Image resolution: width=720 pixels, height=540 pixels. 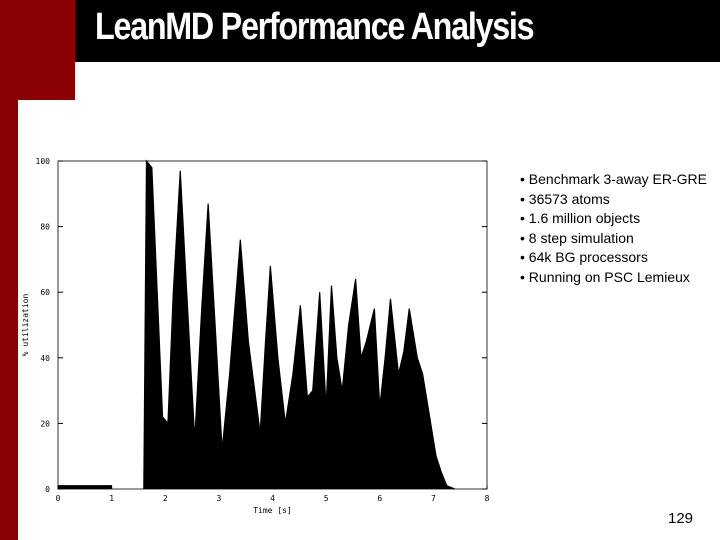 I want to click on x-axis-label: Time [s], so click(x=272, y=510).